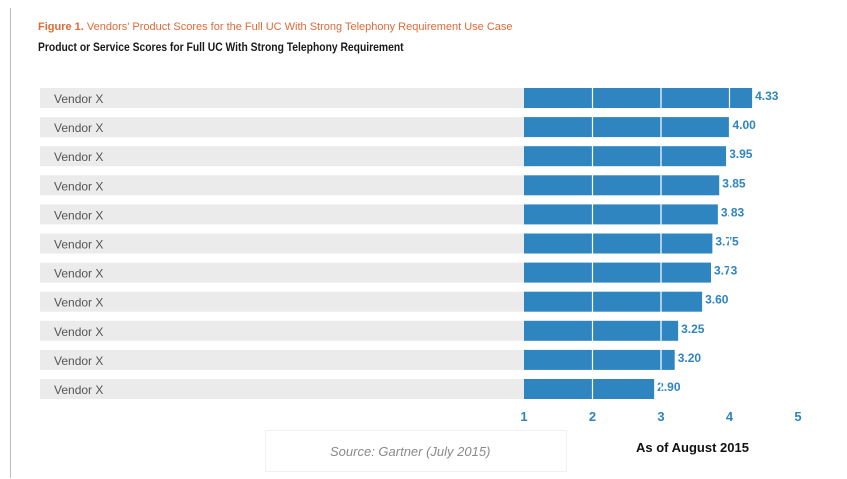 The height and width of the screenshot is (479, 847). Describe the element at coordinates (660, 416) in the screenshot. I see `x-tick-label: 3` at that location.